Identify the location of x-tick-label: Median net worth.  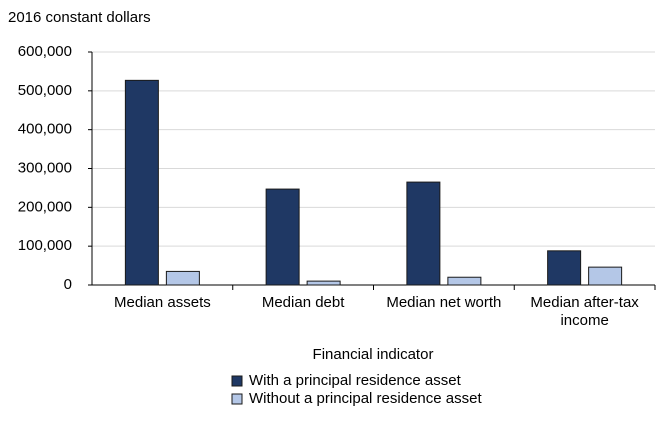
(444, 302).